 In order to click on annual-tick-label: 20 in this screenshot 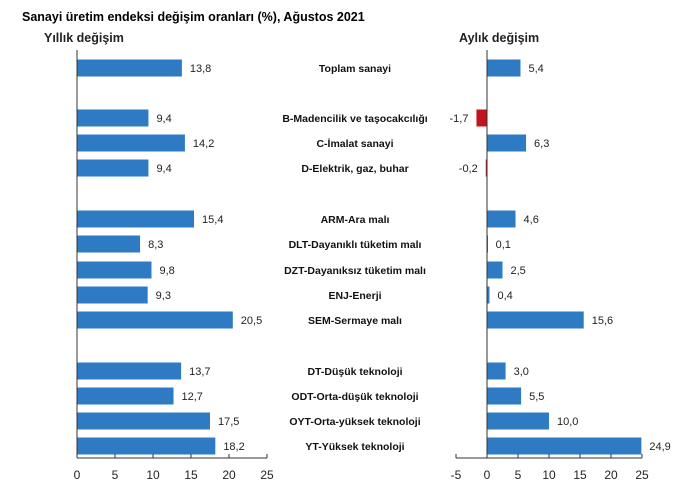, I will do `click(229, 475)`.